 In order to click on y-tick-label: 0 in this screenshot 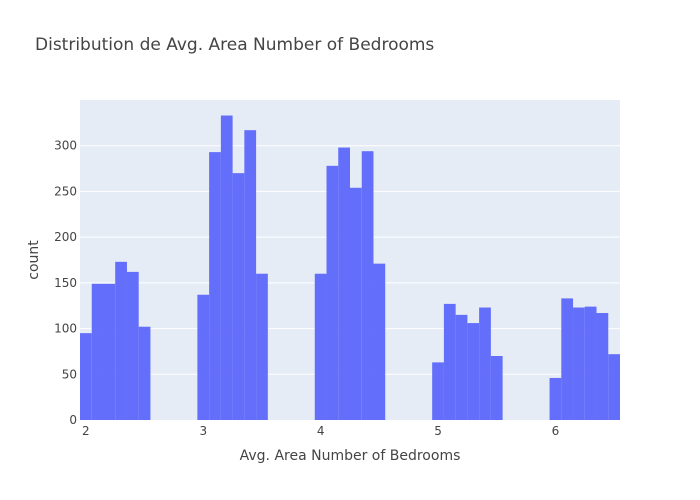, I will do `click(73, 420)`.